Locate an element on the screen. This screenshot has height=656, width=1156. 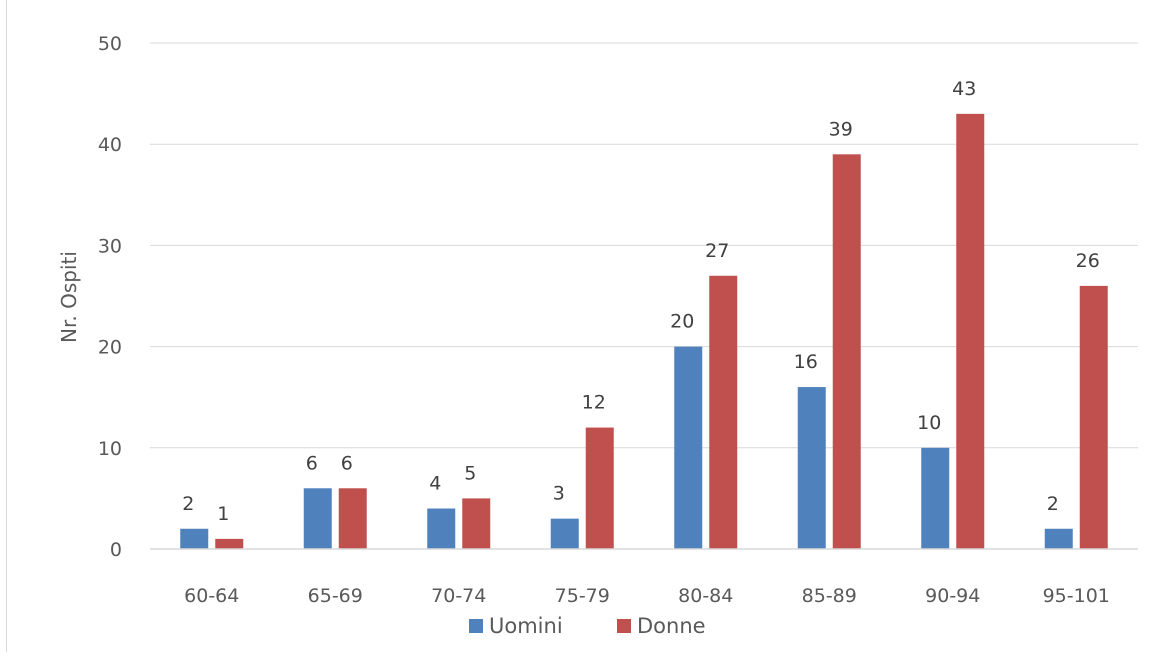
data-label-donne-60-64: 1 is located at coordinates (223, 514).